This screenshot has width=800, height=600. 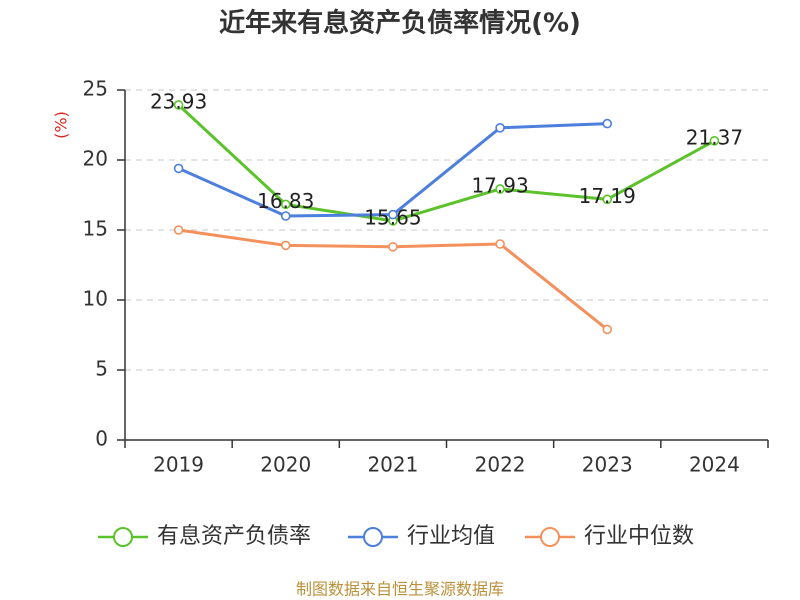 I want to click on legend-label-0: 有息资产负债率, so click(x=234, y=536).